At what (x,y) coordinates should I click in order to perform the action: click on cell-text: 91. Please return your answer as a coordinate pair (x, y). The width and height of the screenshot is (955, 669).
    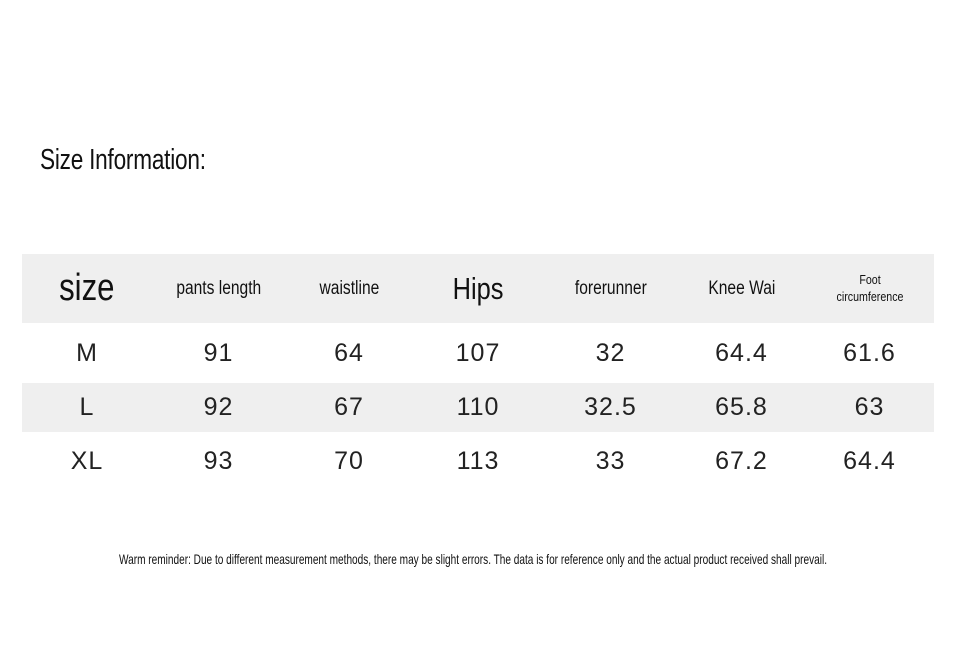
    Looking at the image, I should click on (218, 352).